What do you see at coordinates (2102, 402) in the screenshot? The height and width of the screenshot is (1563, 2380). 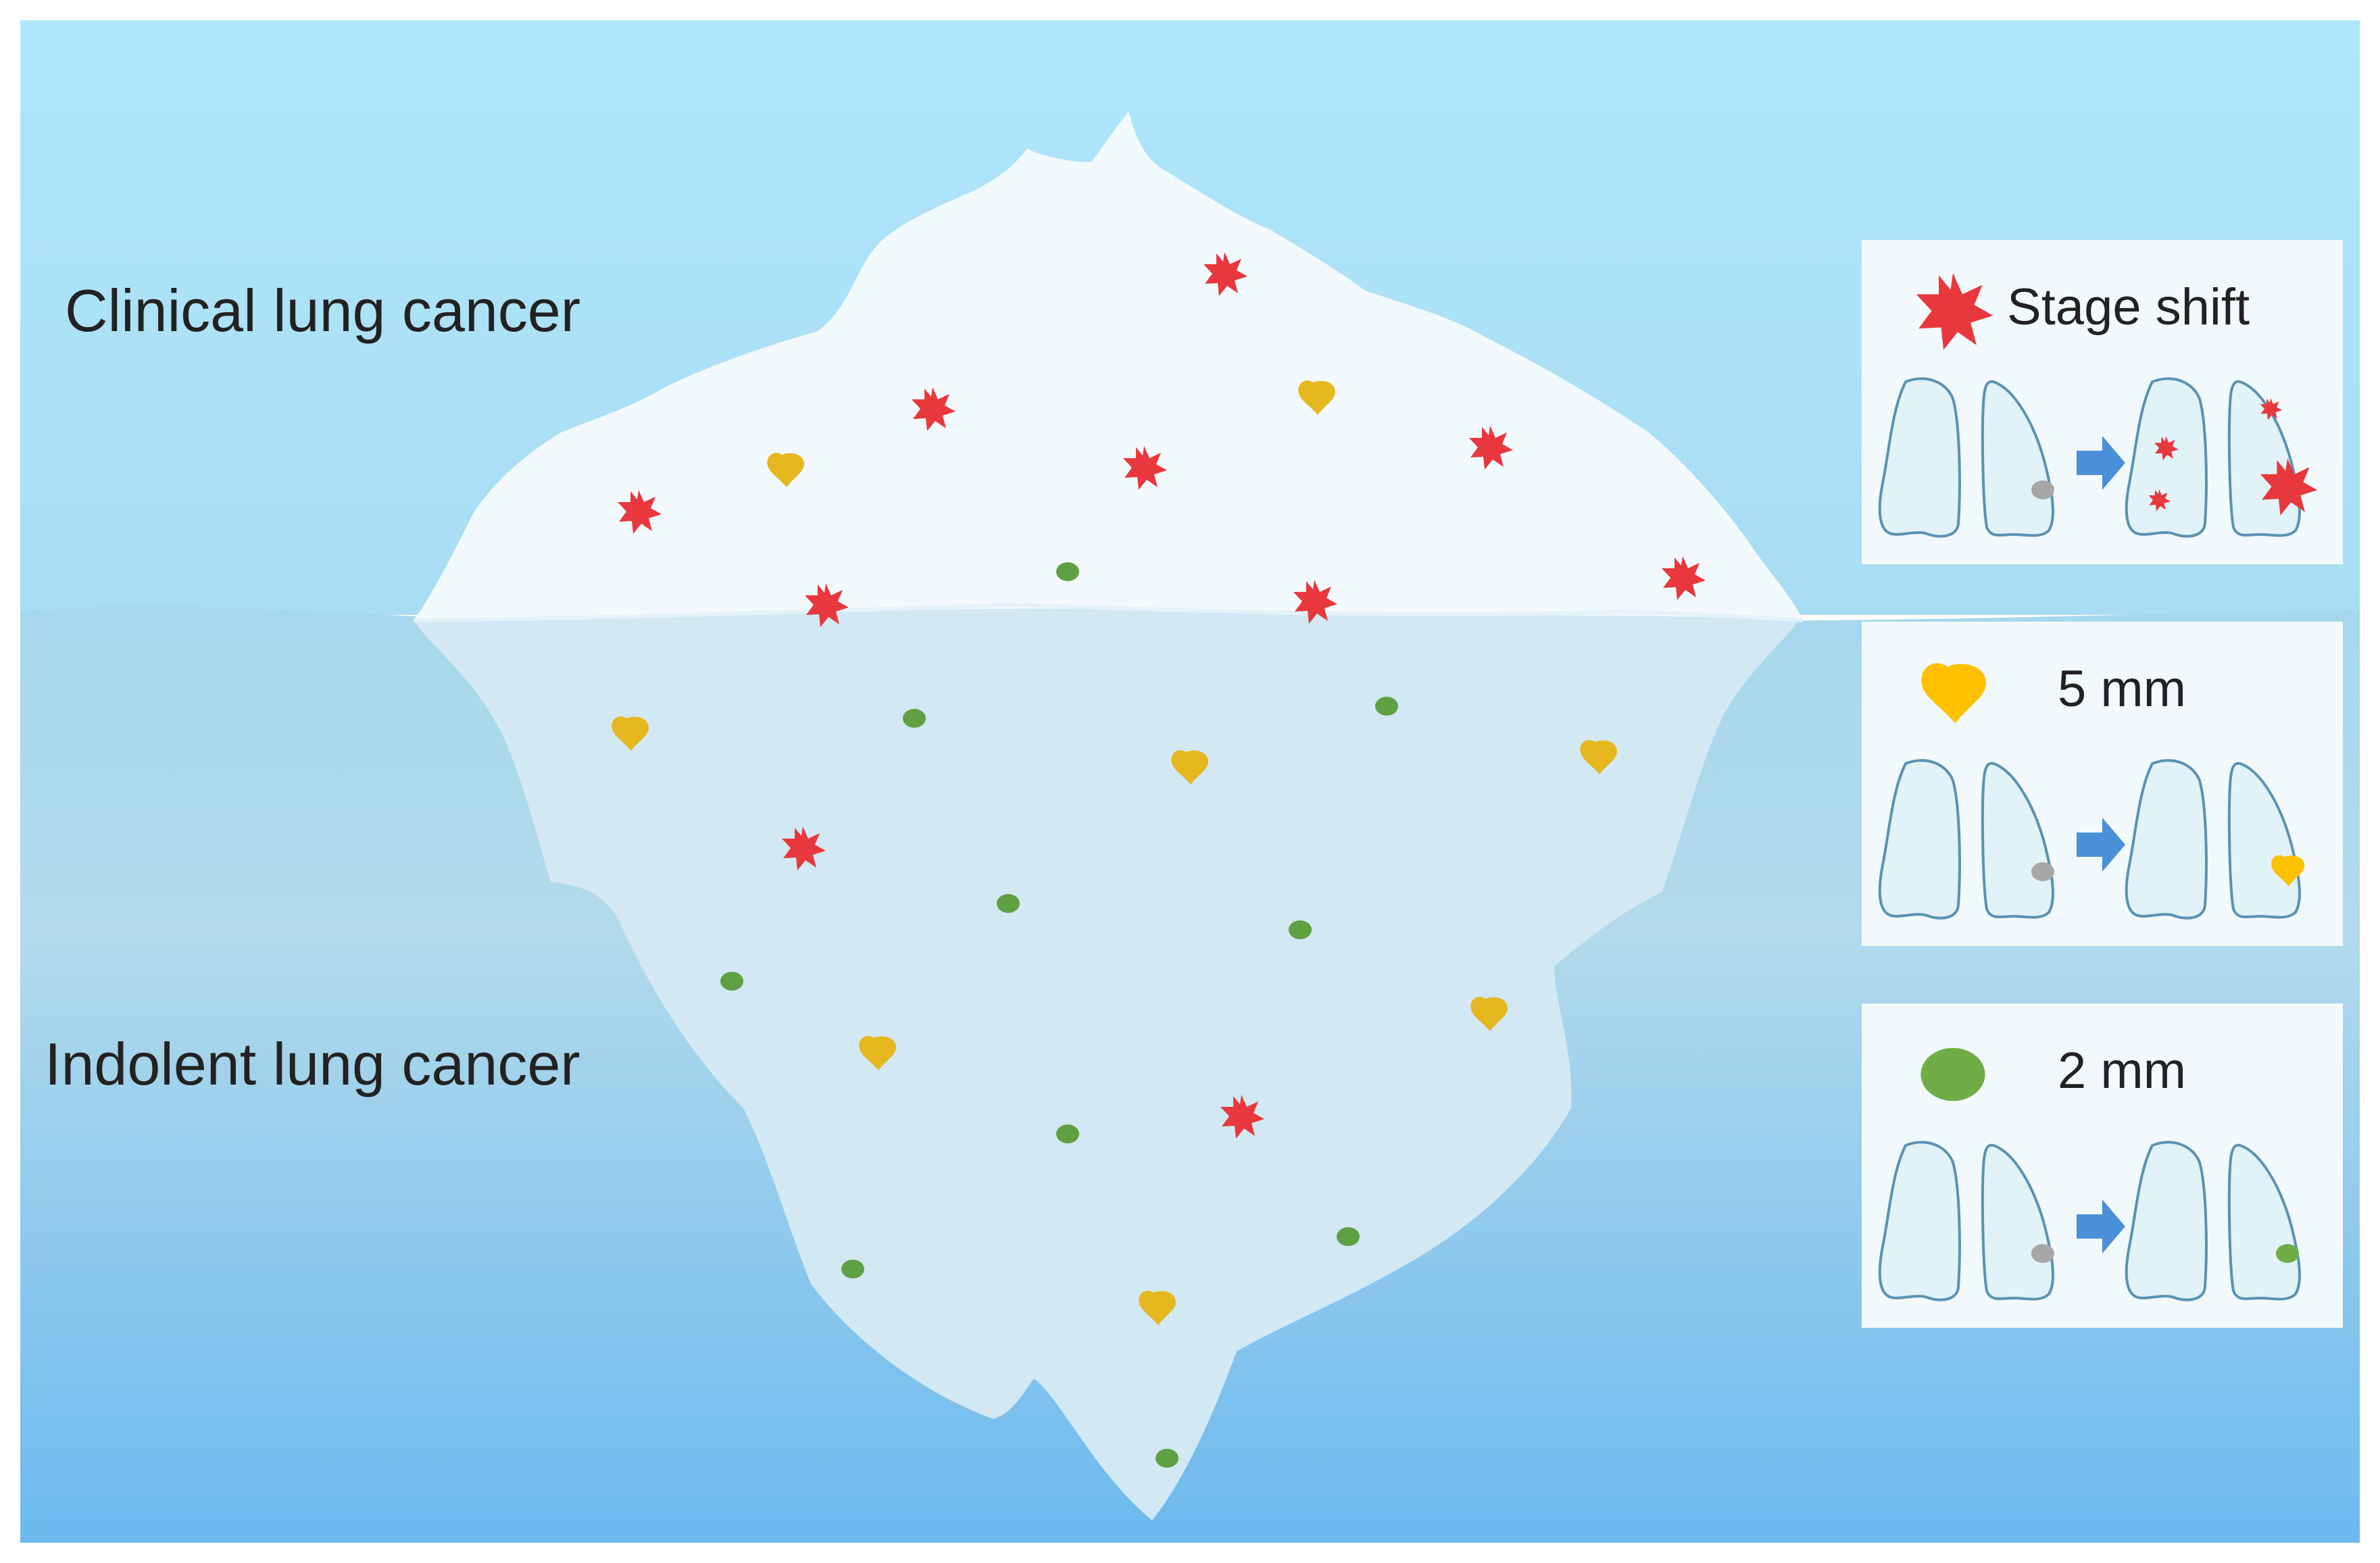 I see `legend-panel-1: Stage shift` at bounding box center [2102, 402].